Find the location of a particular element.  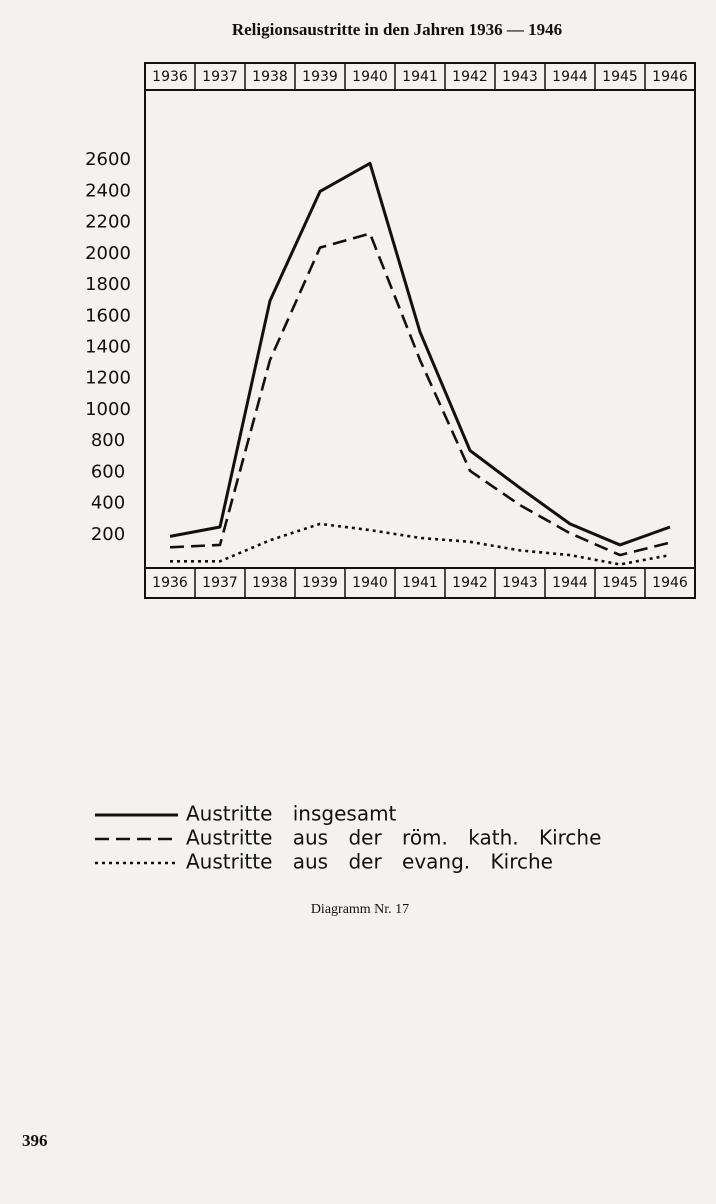

y-tick-label: 1600 is located at coordinates (108, 315).